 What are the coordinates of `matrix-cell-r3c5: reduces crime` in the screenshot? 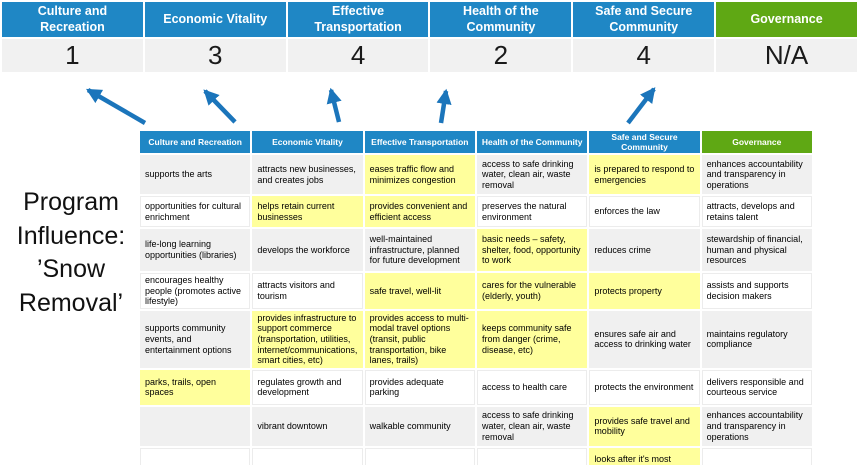 It's located at (644, 250).